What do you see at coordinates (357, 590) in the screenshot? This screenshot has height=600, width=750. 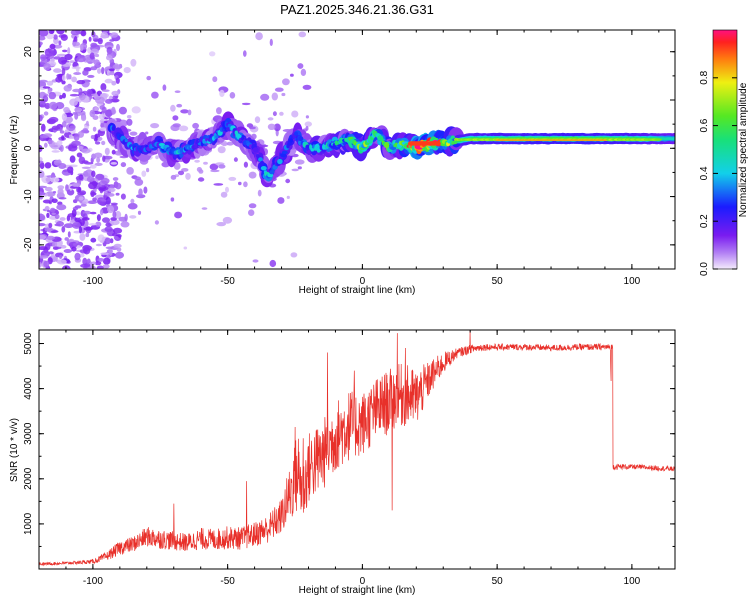 I see `snr-xlabel: Height of straight line (km)` at bounding box center [357, 590].